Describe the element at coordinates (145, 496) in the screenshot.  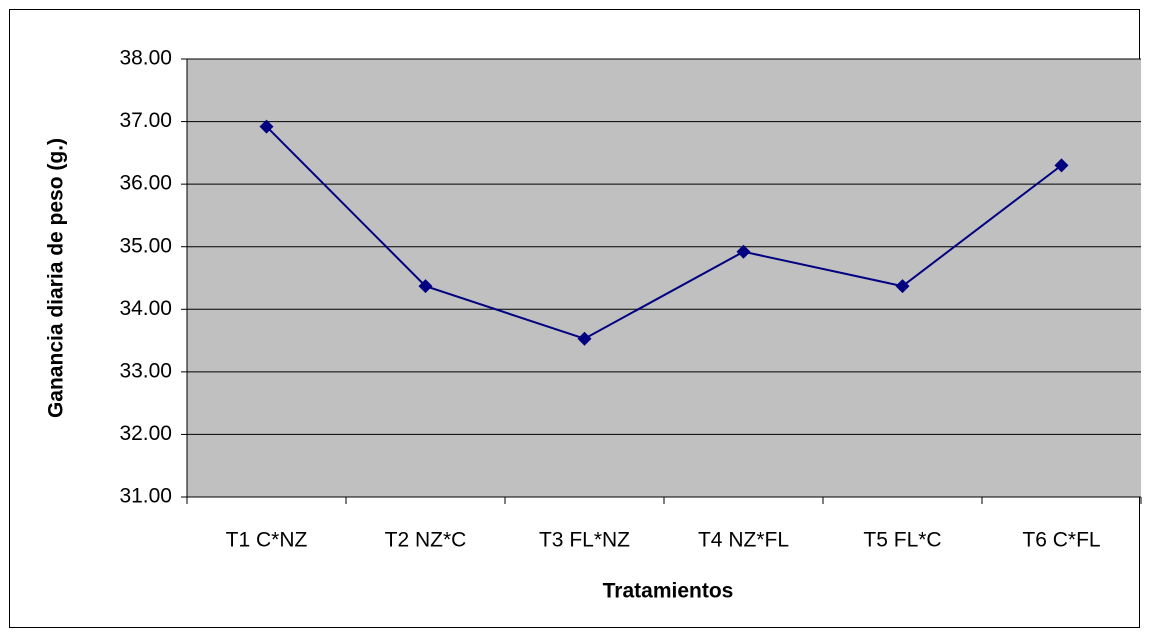
I see `y-tick-label: 31.00` at that location.